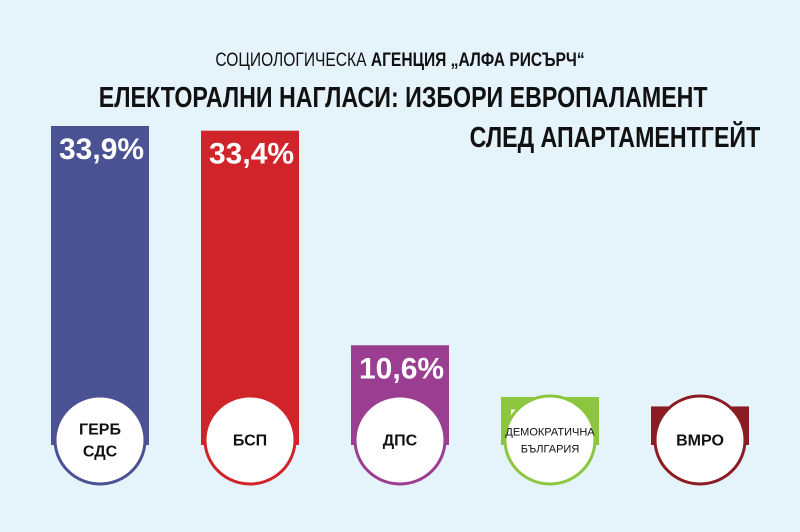 The image size is (800, 532). What do you see at coordinates (477, 60) in the screenshot?
I see `subtitle-agency-name: АГЕНЦИЯ „АЛФА РИСЪРЧ“` at bounding box center [477, 60].